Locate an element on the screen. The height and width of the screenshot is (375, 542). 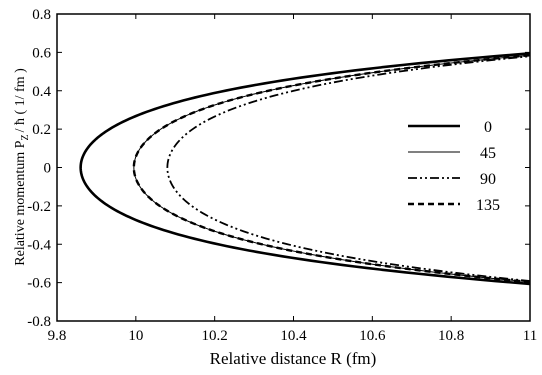
y-tick-label: -0.2 is located at coordinates (39, 207).